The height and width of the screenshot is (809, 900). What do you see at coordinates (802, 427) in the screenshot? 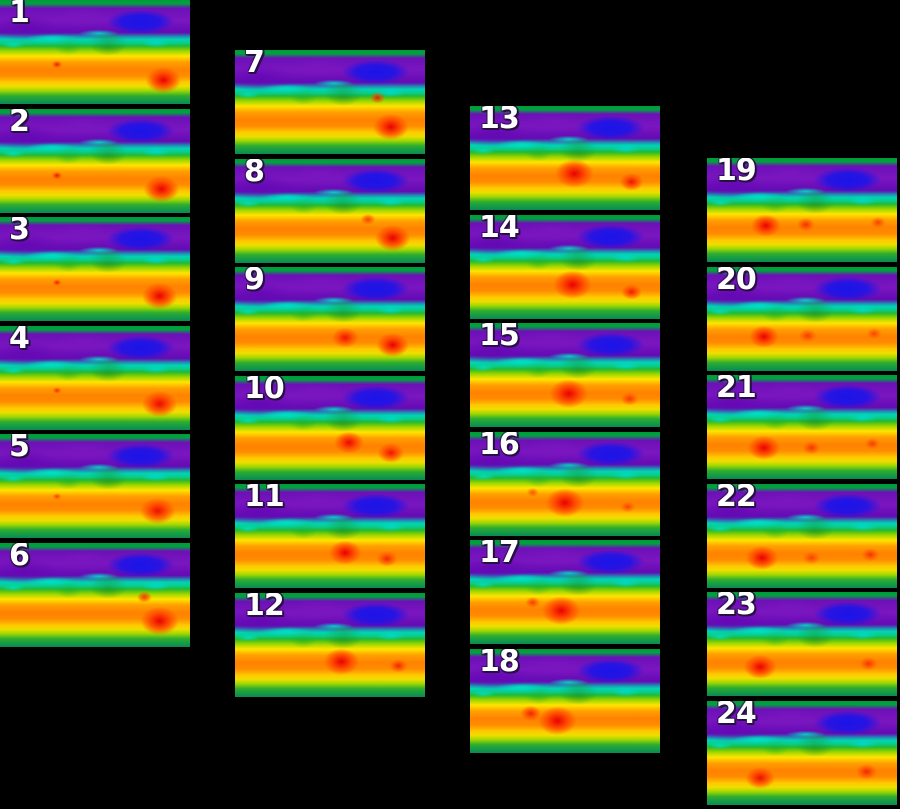
I see `map-frame-21: 21` at bounding box center [802, 427].